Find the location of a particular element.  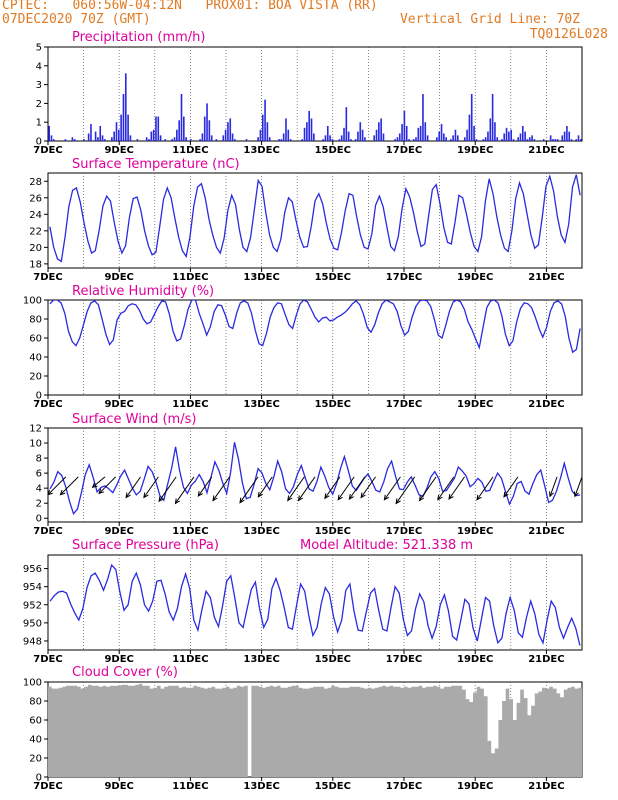

panel-title: Relative Humidity (%) is located at coordinates (143, 291).